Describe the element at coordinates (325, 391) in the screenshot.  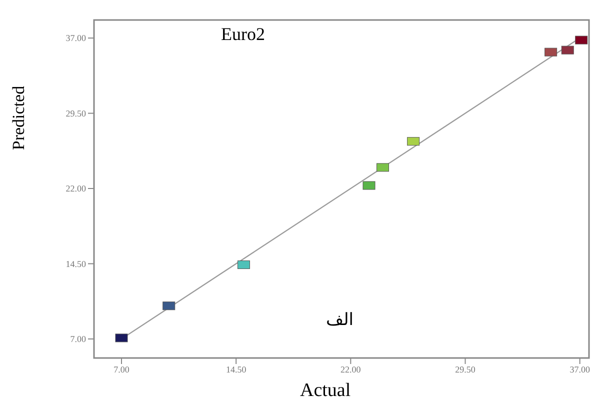
I see `x-axis-title: Actual` at that location.